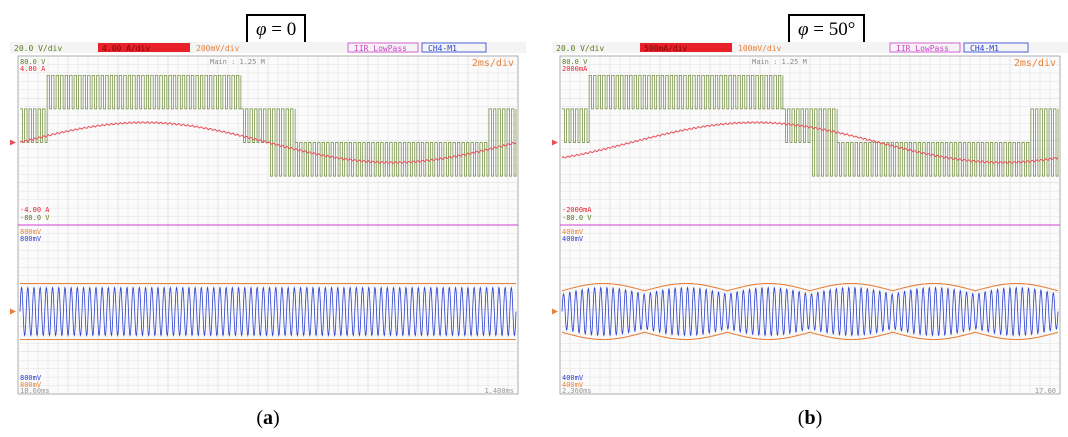 Image resolution: width=1068 pixels, height=437 pixels. Describe the element at coordinates (575, 69) in the screenshot. I see `ch2-top-label: 2000mA` at that location.